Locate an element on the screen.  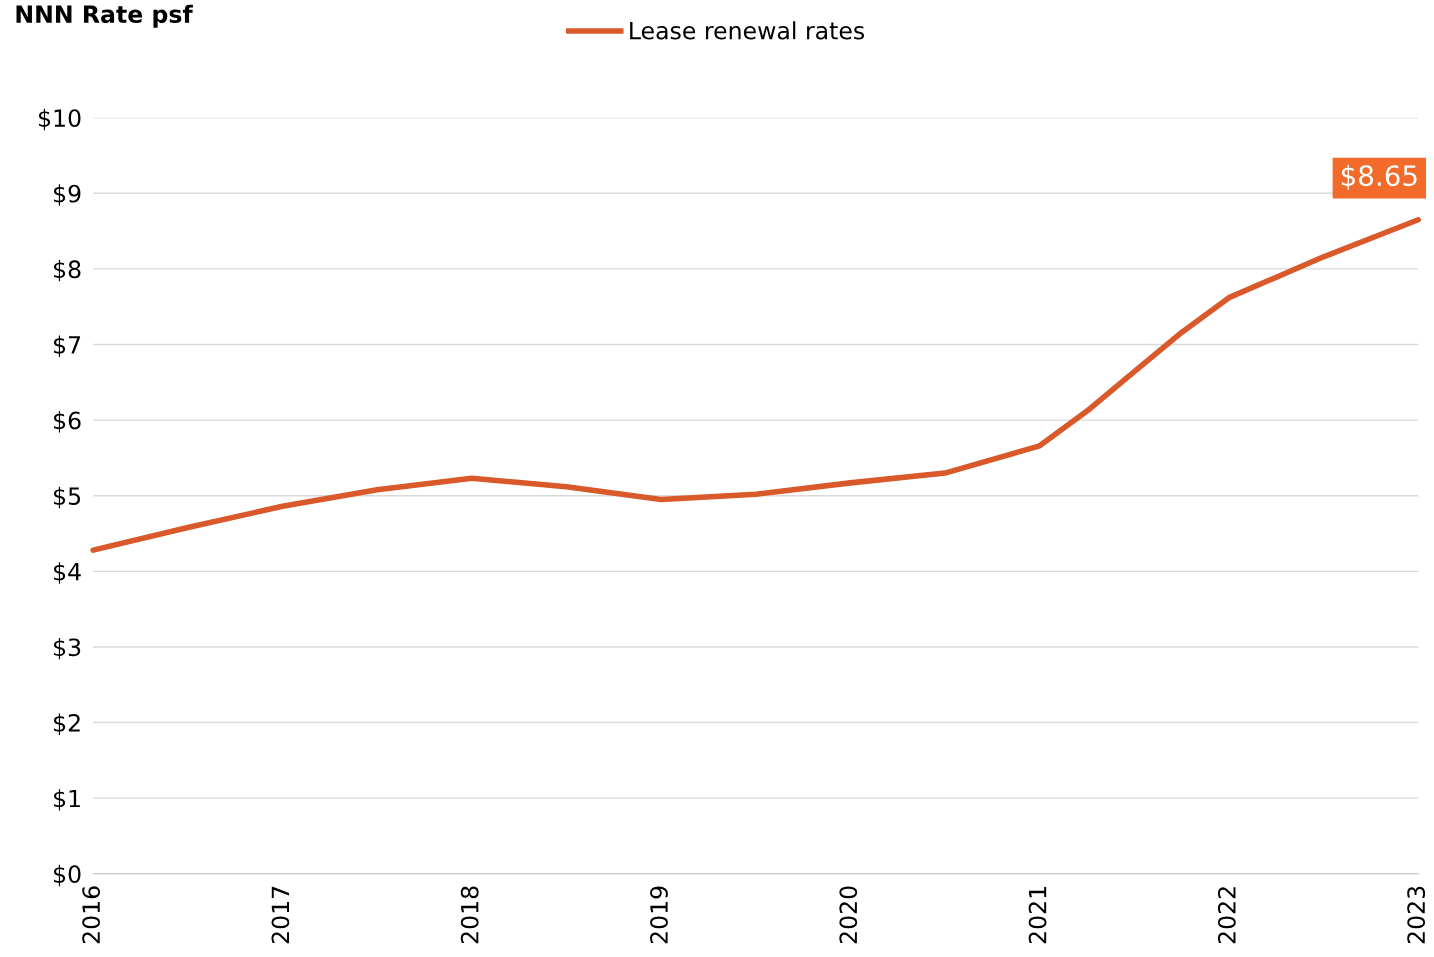
chart-title: NNN Rate psf is located at coordinates (104, 16).